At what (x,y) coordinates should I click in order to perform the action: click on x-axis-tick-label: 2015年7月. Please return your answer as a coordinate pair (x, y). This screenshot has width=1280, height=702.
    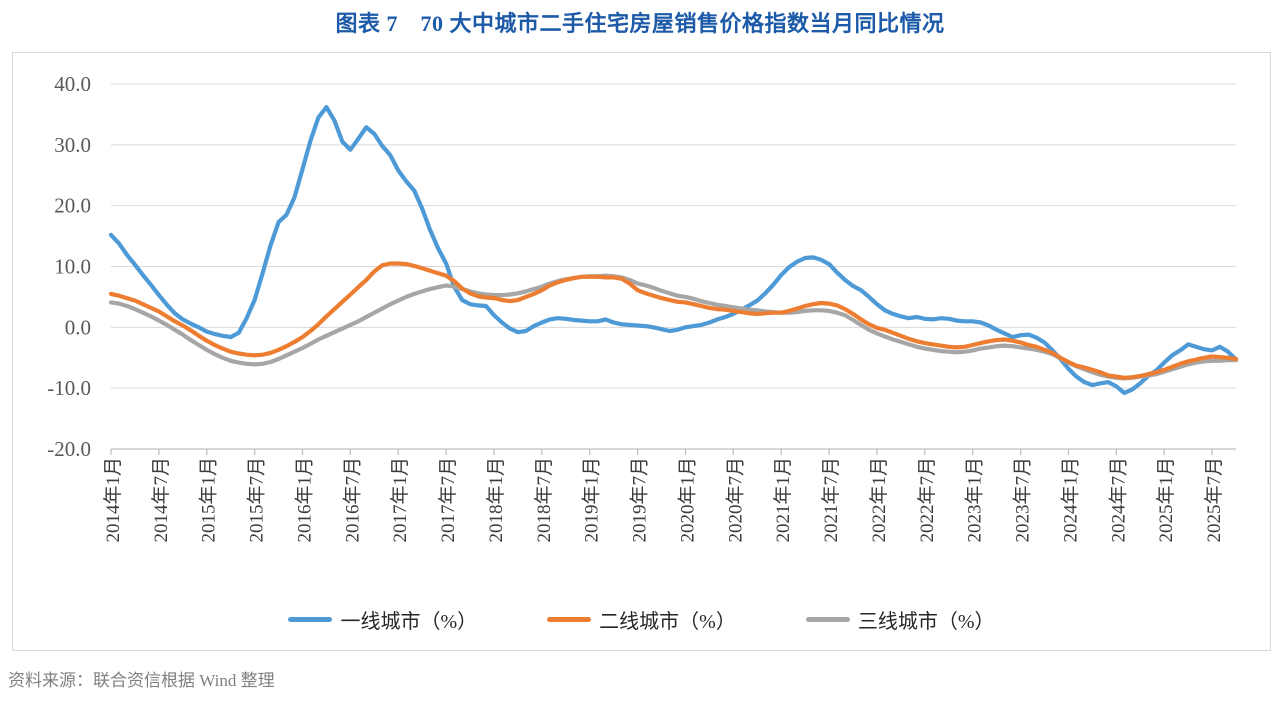
    Looking at the image, I should click on (257, 500).